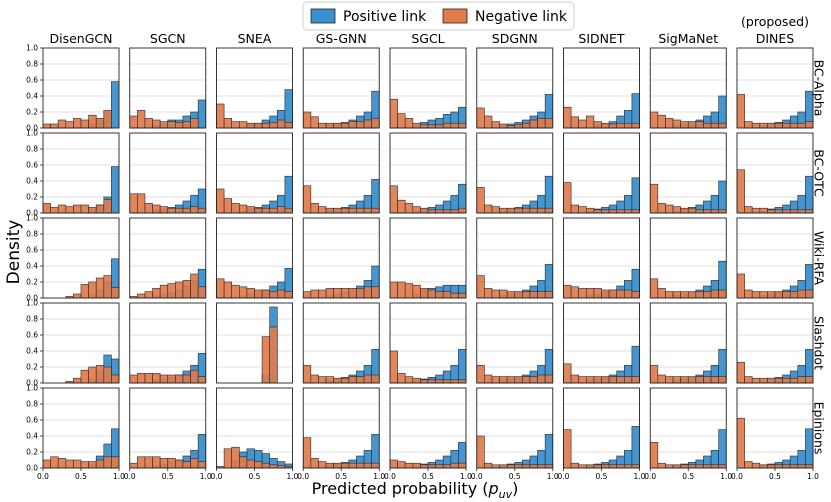  What do you see at coordinates (75, 432) in the screenshot?
I see `histogram-panel: 0.0 0.2 0.4 0.6 0.8 1.0 0.0 0.5 1.0` at bounding box center [75, 432].